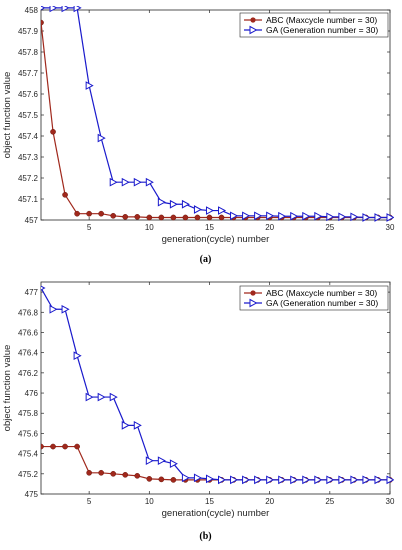  What do you see at coordinates (321, 293) in the screenshot?
I see `legend-label: ABC (Maxcycle number = 30)` at bounding box center [321, 293].